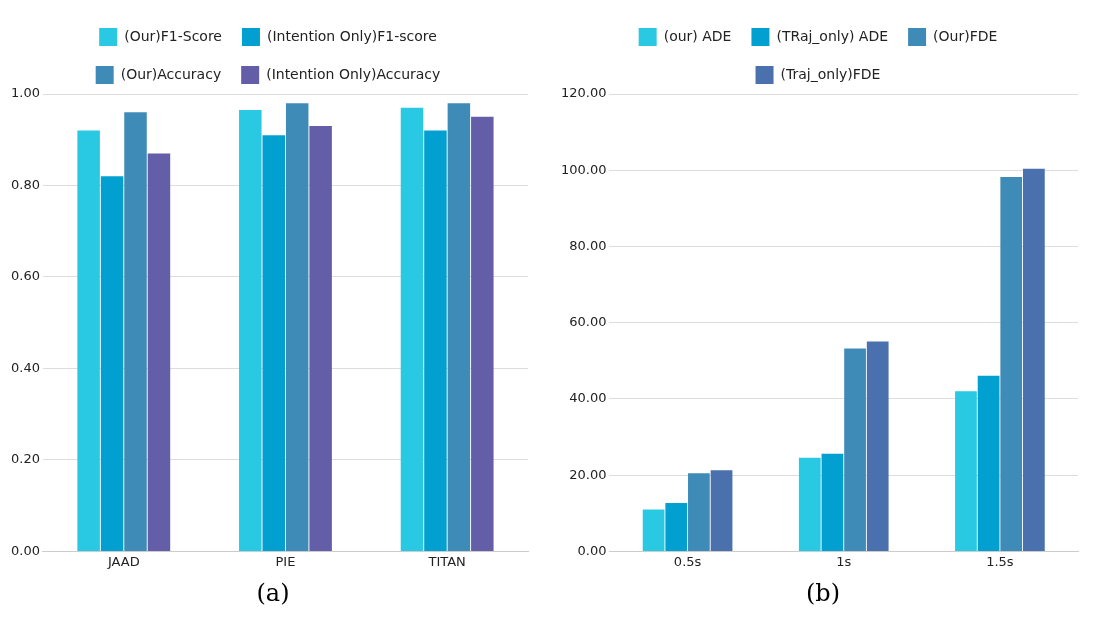  Describe the element at coordinates (965, 35) in the screenshot. I see `legend-label: (Our)FDE` at that location.